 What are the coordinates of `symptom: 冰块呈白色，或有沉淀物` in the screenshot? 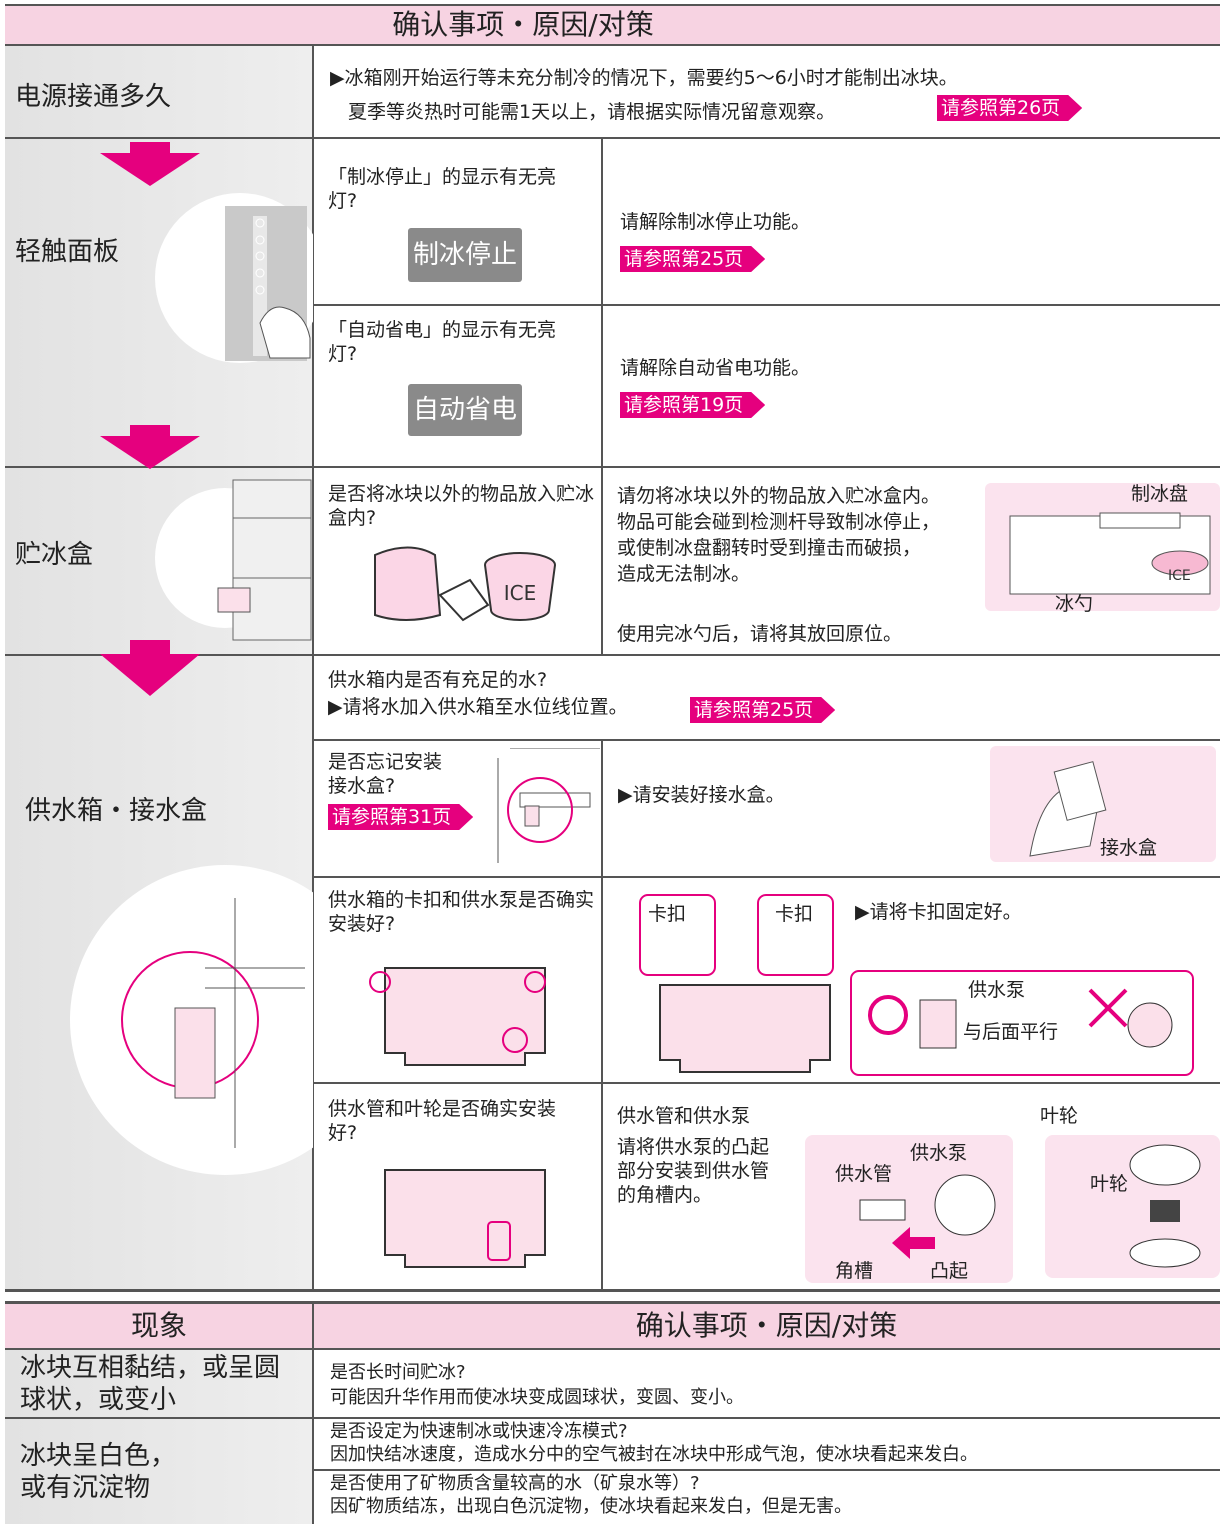 It's located at (98, 1472).